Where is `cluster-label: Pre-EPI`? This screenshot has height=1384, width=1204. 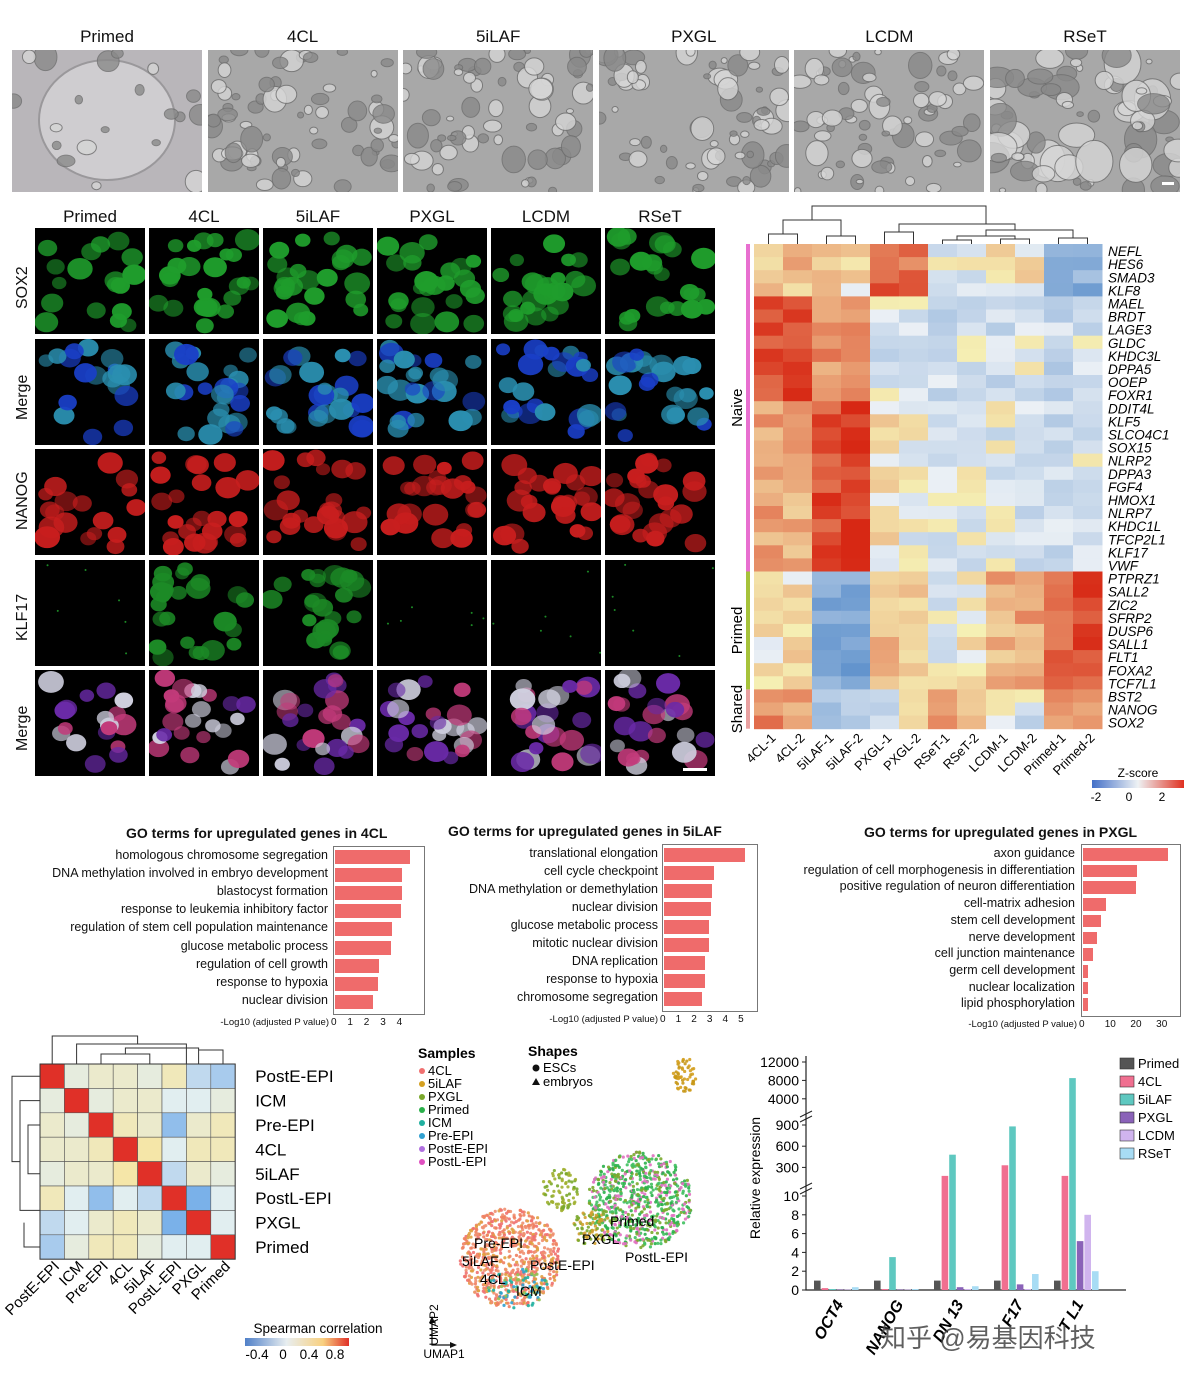
cluster-label: Pre-EPI is located at coordinates (498, 1243).